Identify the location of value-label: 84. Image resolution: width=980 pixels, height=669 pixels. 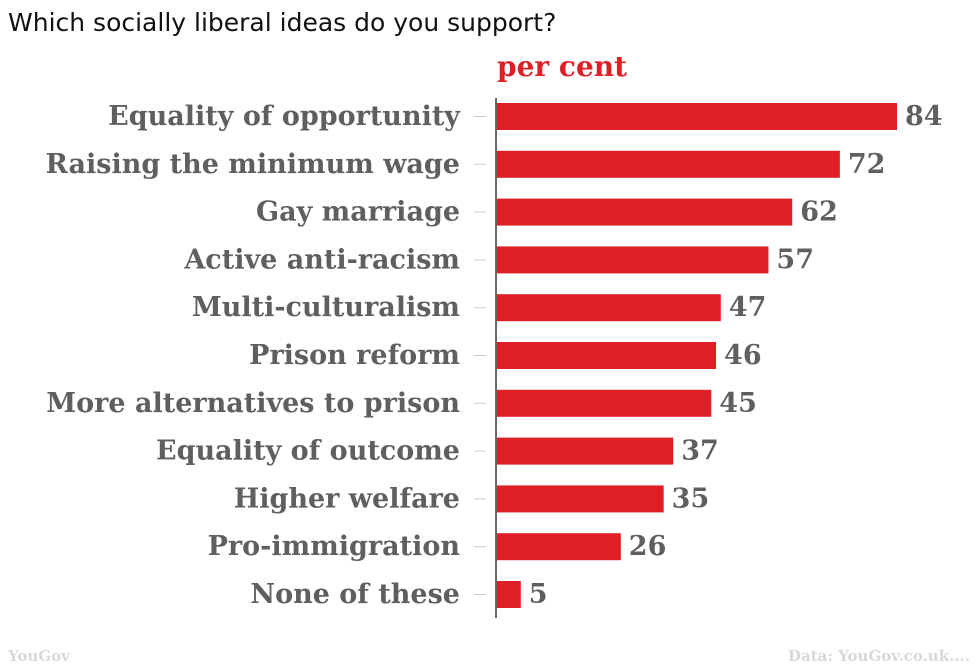
(924, 116).